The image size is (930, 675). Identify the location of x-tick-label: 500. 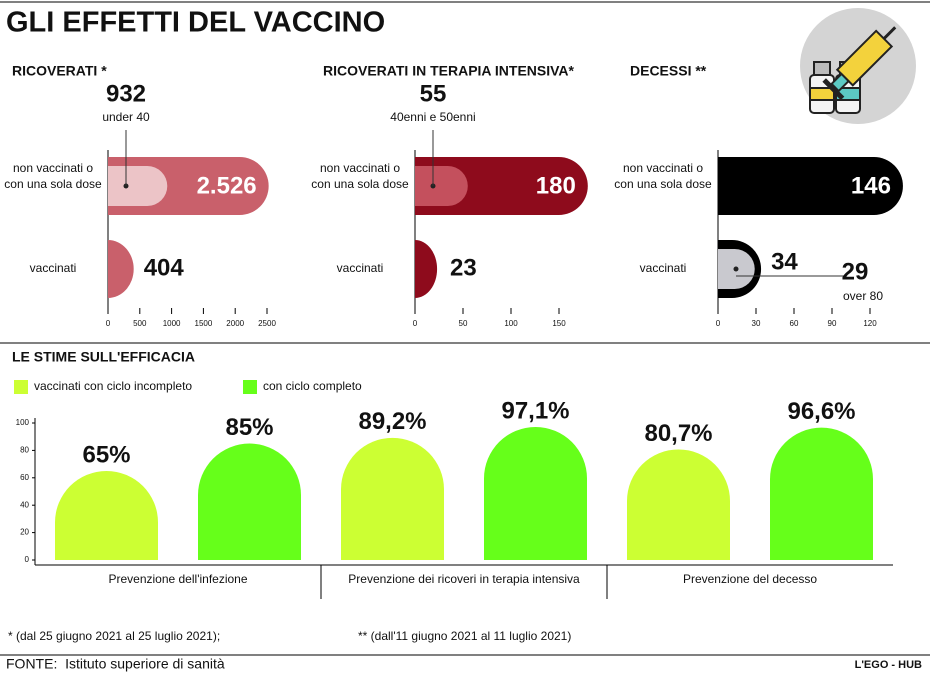
(140, 323).